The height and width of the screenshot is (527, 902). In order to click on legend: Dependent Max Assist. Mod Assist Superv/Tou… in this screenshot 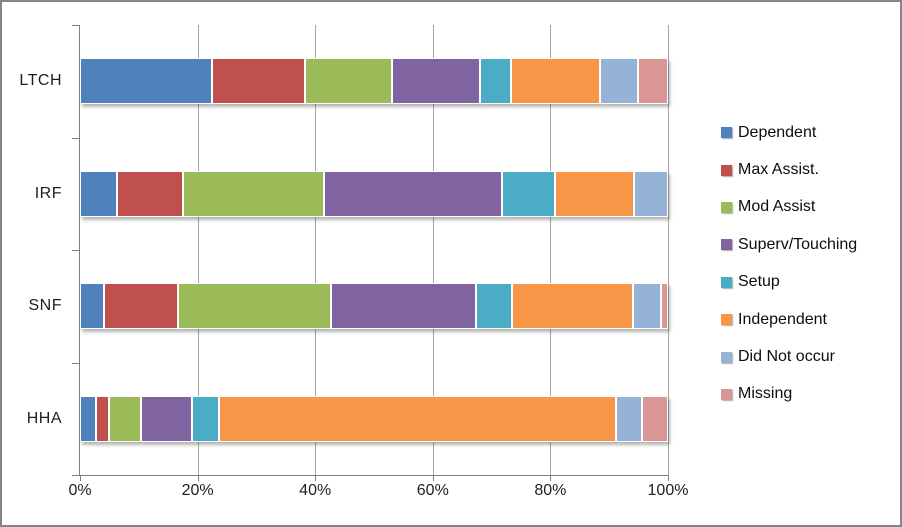, I will do `click(808, 263)`.